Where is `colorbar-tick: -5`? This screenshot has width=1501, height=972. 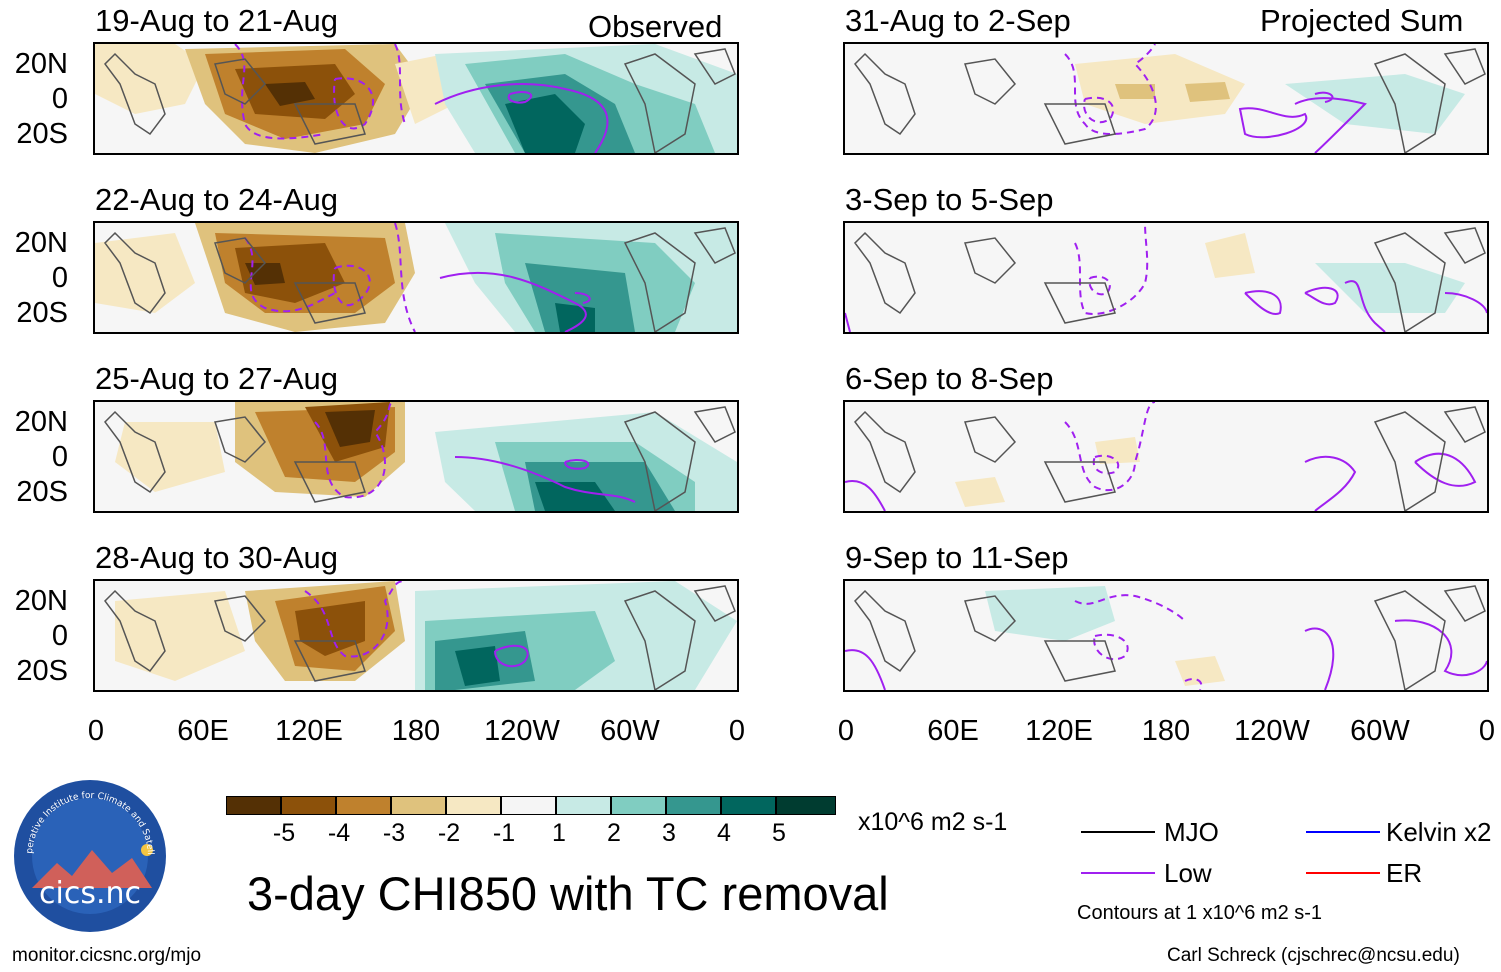
colorbar-tick: -5 is located at coordinates (284, 833).